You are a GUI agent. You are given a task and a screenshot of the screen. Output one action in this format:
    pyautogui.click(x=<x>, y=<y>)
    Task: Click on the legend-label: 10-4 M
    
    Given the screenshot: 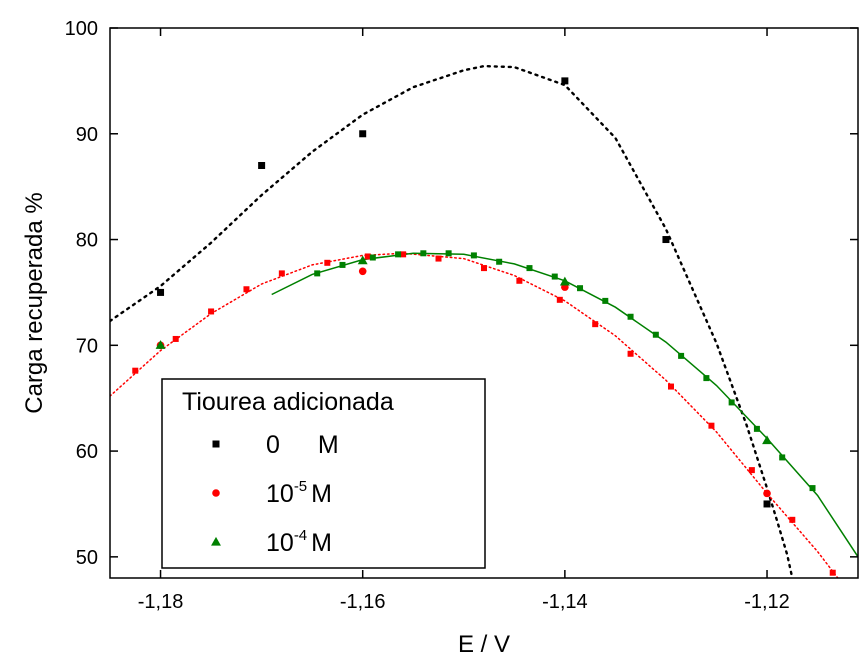 What is the action you would take?
    pyautogui.click(x=299, y=542)
    